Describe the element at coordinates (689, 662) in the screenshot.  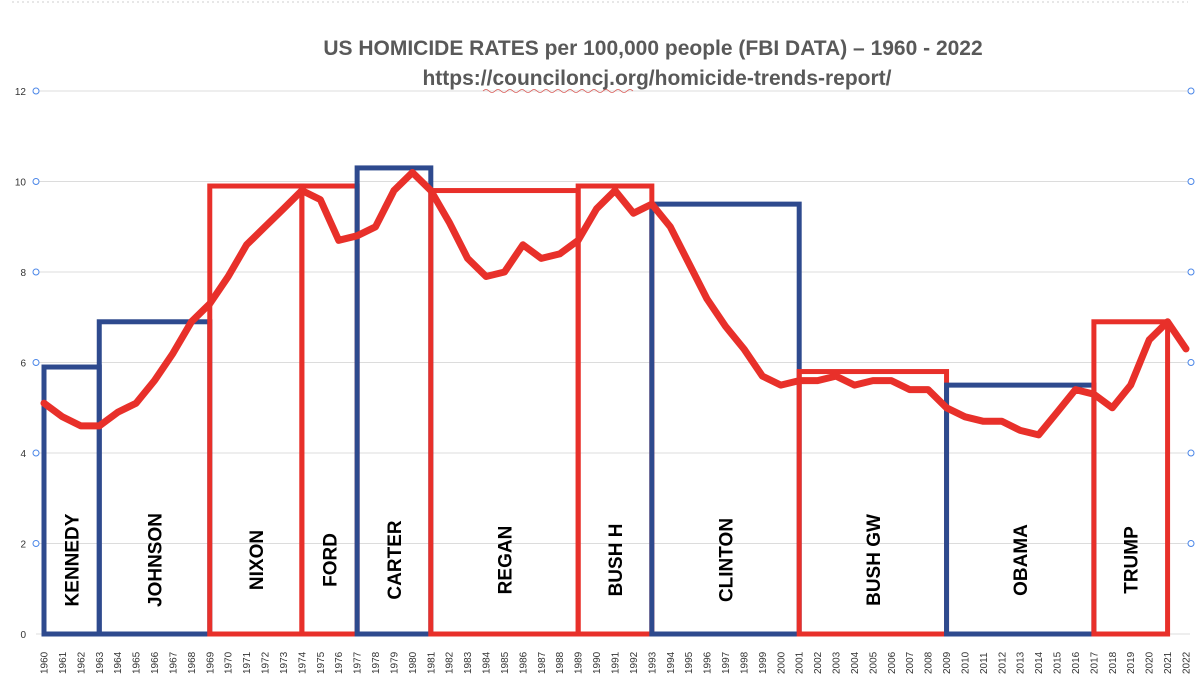
I see `x-tick-label: 1995` at that location.